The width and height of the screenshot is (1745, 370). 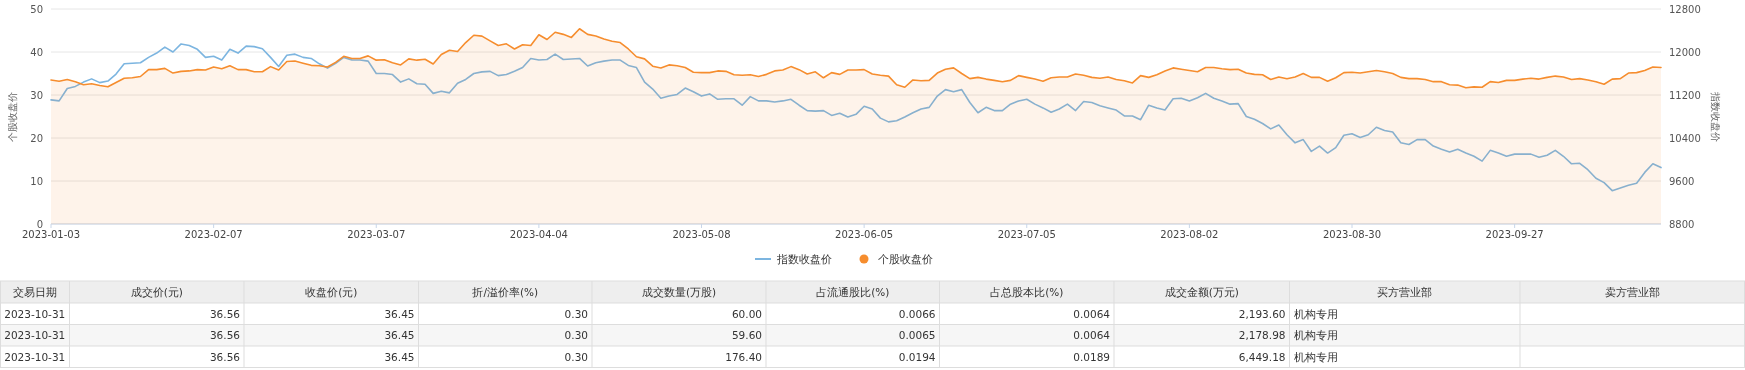 I want to click on category-label: 成交价(元), so click(x=156, y=292).